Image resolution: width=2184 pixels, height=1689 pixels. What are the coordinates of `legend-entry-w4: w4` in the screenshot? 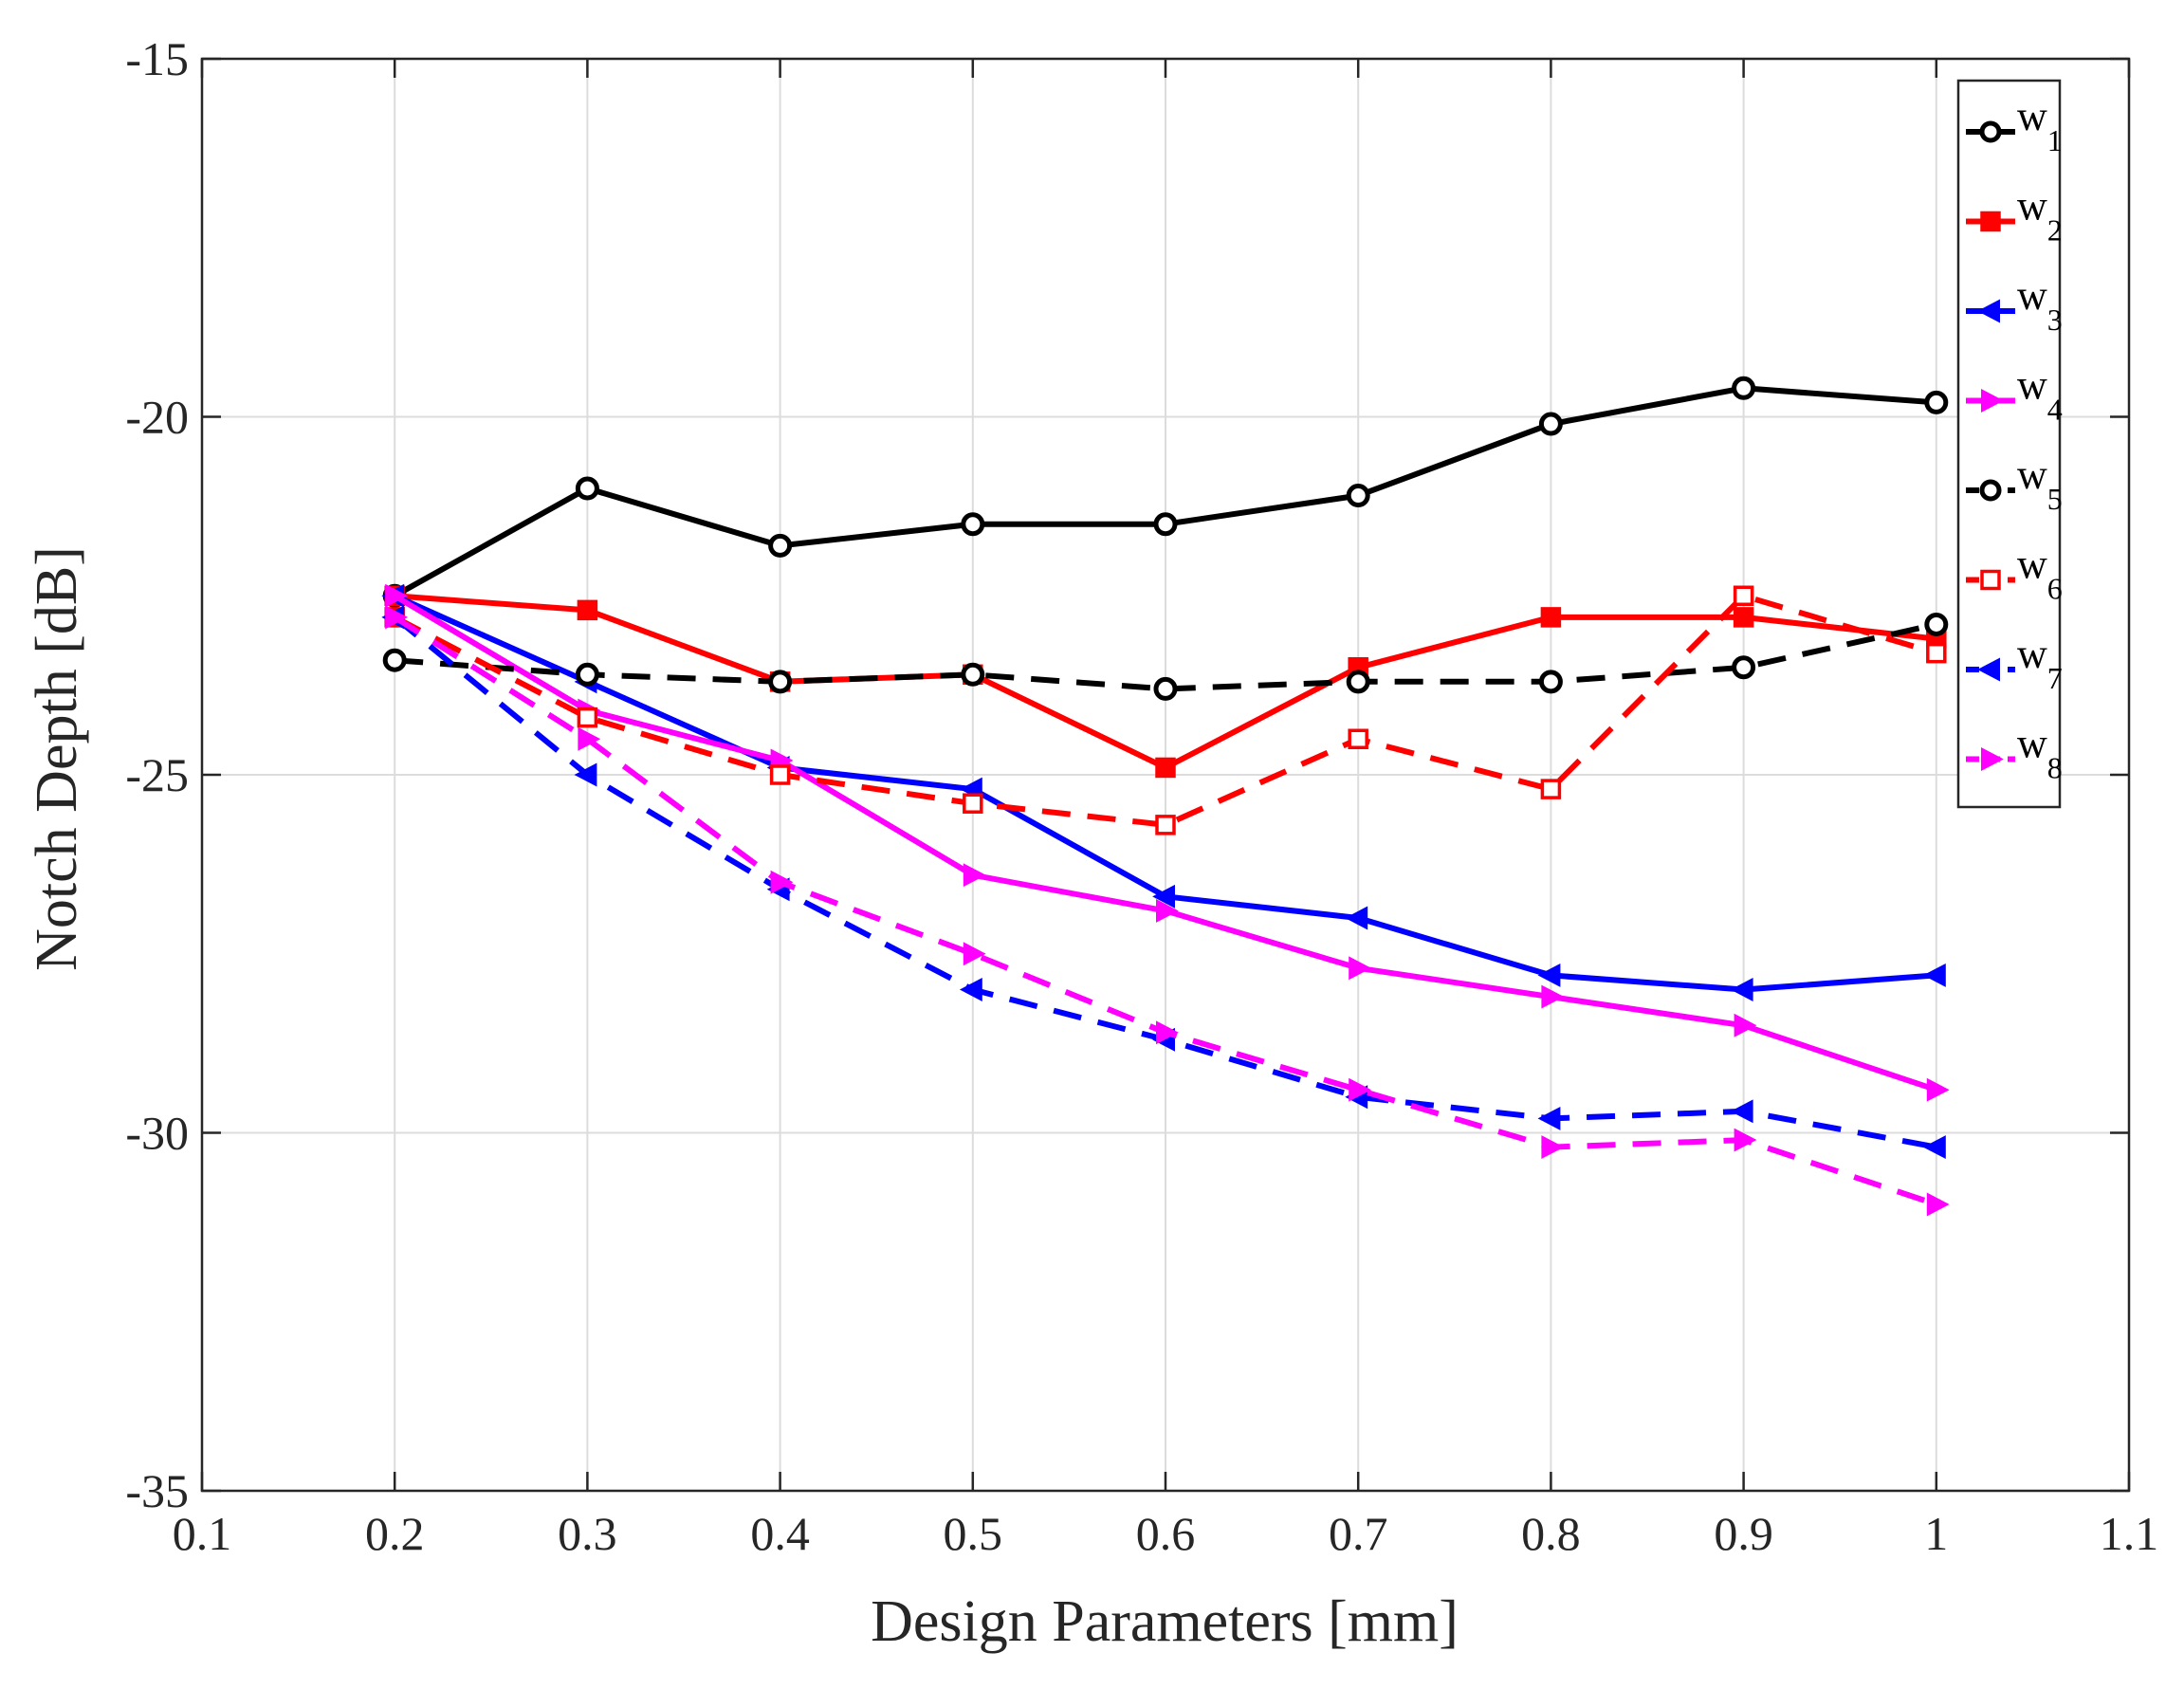 It's located at (2015, 394).